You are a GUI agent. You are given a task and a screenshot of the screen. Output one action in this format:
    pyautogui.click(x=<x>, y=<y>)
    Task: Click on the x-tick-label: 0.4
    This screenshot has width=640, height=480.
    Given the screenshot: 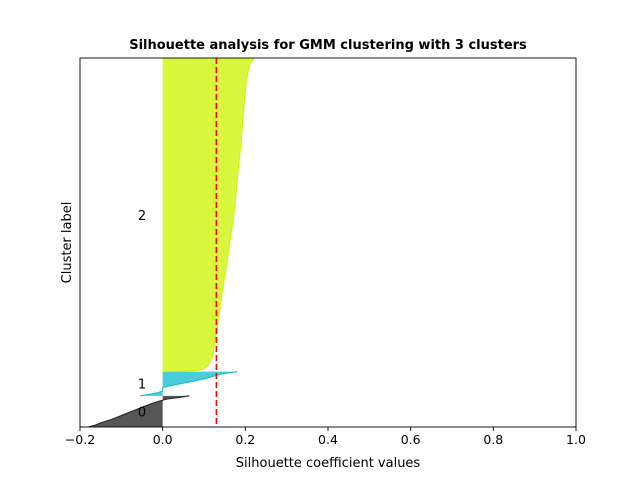 What is the action you would take?
    pyautogui.click(x=328, y=439)
    